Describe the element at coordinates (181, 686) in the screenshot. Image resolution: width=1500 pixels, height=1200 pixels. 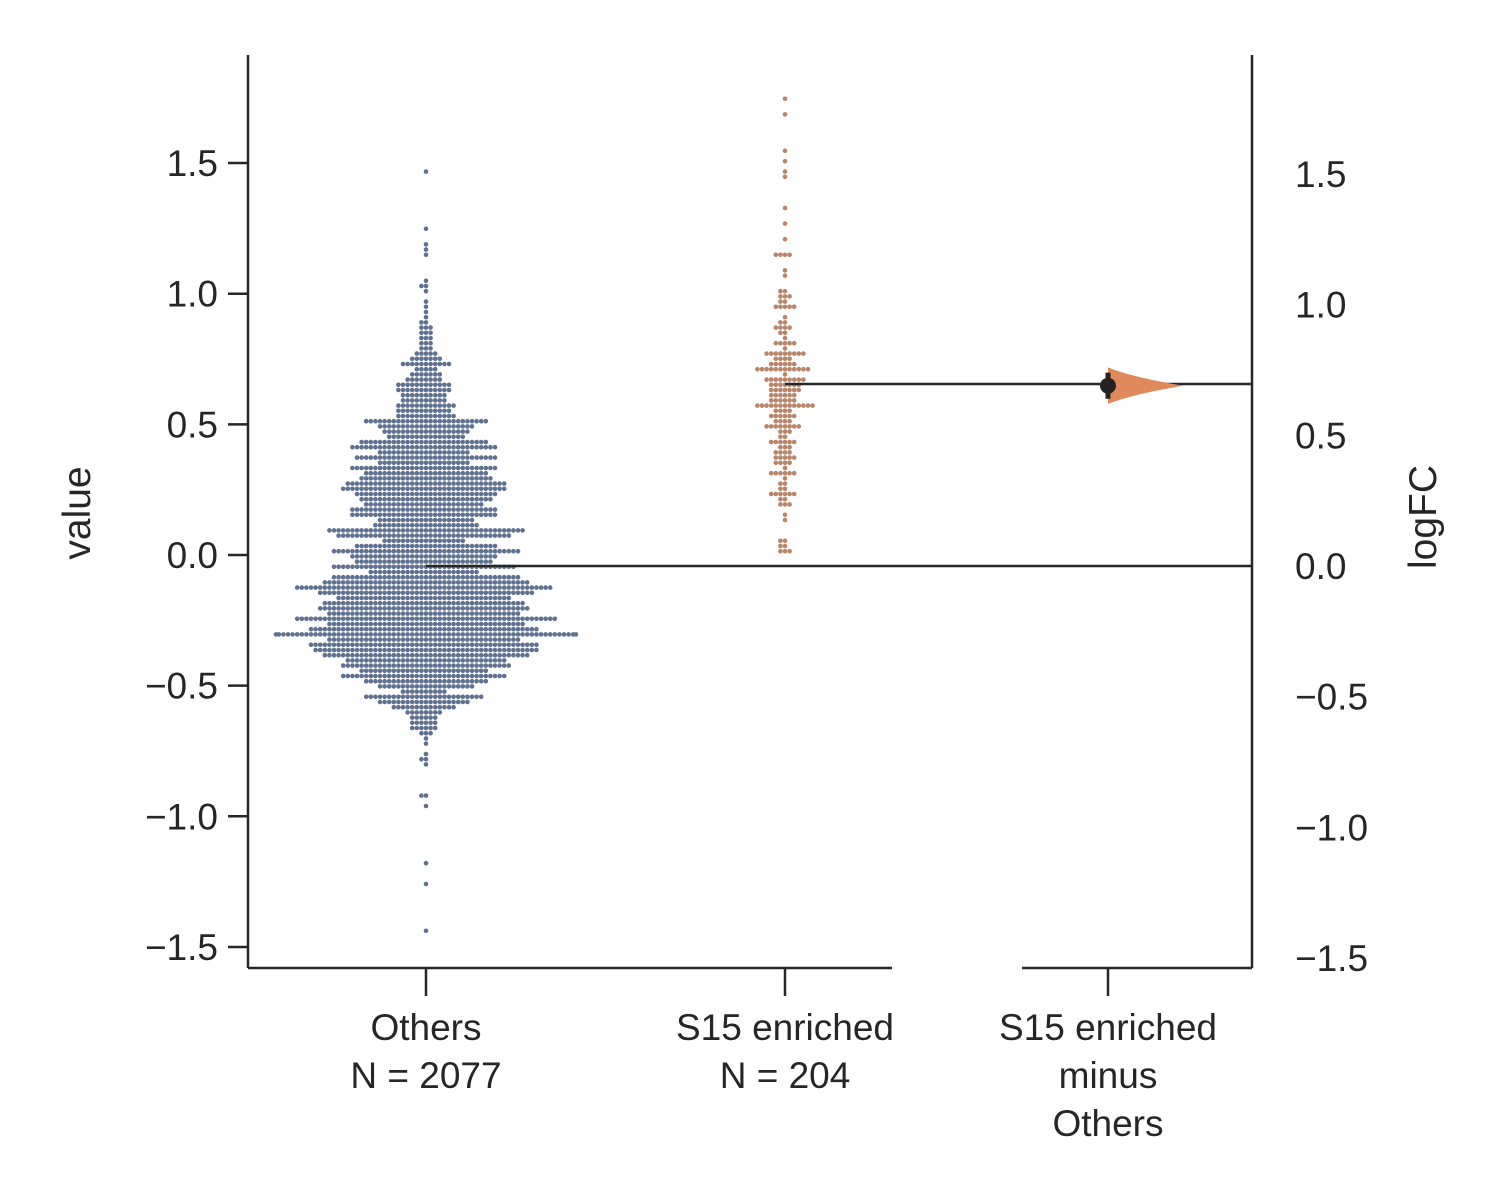
I see `y-tick-label: −0.5` at that location.